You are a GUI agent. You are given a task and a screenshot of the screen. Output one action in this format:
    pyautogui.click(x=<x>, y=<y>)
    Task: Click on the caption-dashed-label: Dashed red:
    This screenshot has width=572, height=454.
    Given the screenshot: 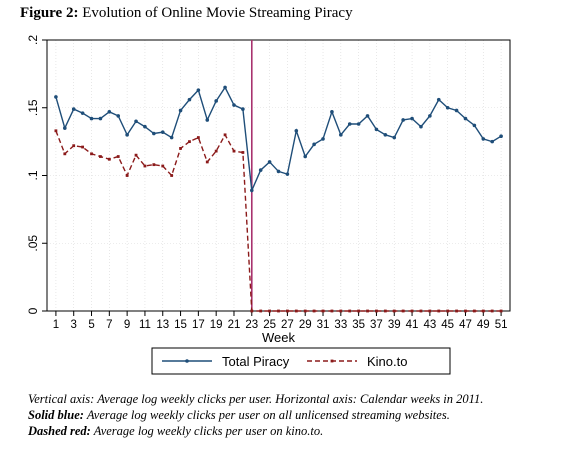 What is the action you would take?
    pyautogui.click(x=59, y=431)
    